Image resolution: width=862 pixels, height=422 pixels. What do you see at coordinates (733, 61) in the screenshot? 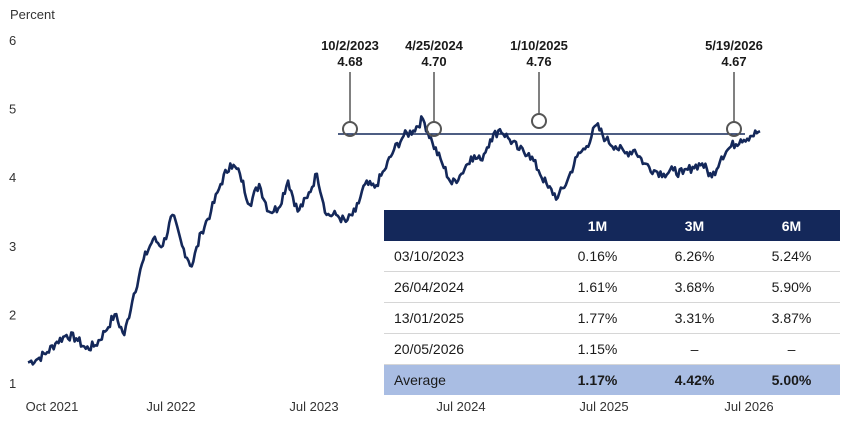
I see `annotation-value: 4.67` at bounding box center [733, 61].